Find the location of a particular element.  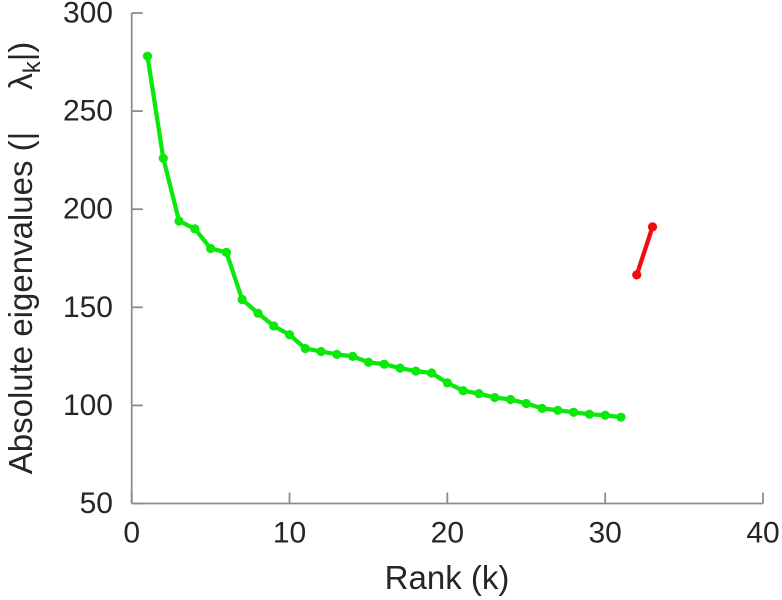

x-tick-label: 0 is located at coordinates (131, 533).